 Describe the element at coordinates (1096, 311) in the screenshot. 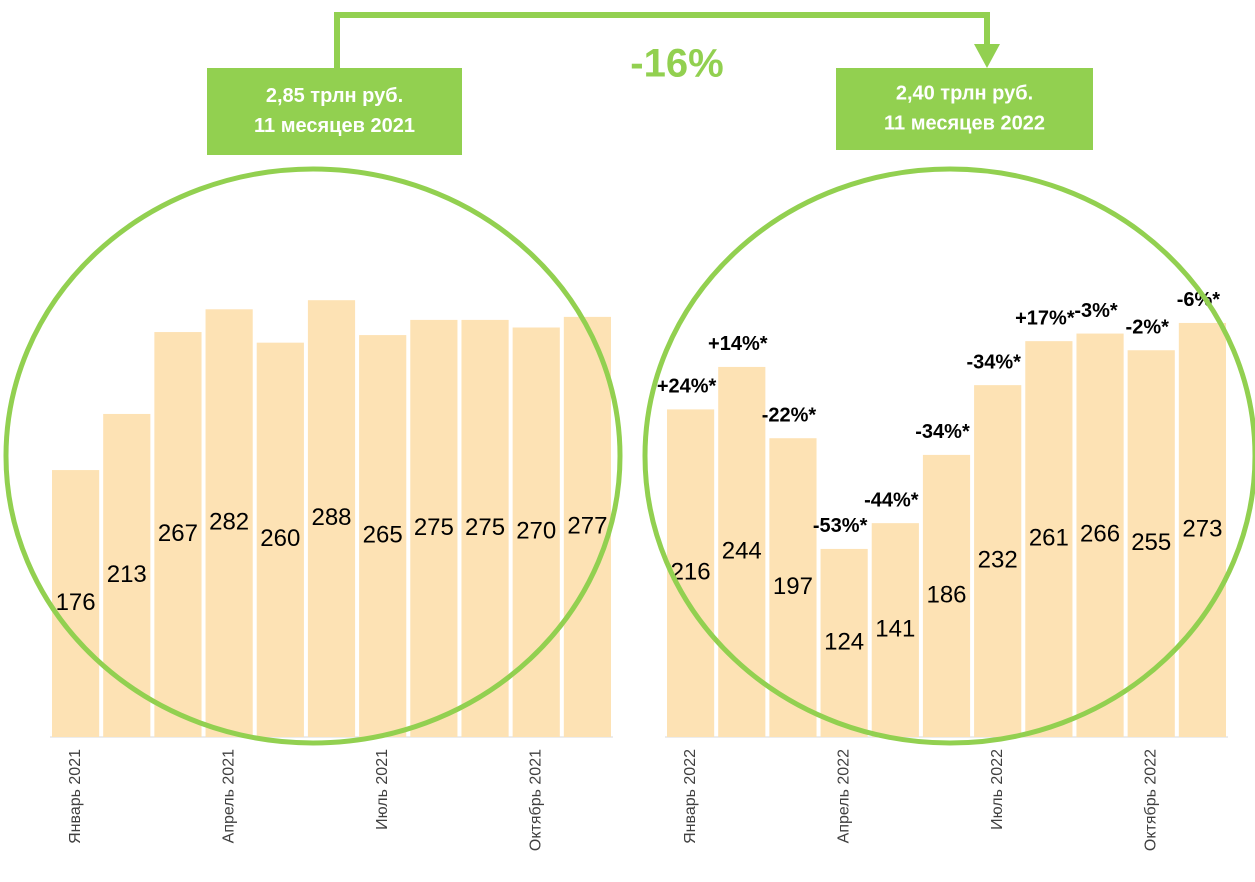

I see `change-annotation: -3%*` at that location.